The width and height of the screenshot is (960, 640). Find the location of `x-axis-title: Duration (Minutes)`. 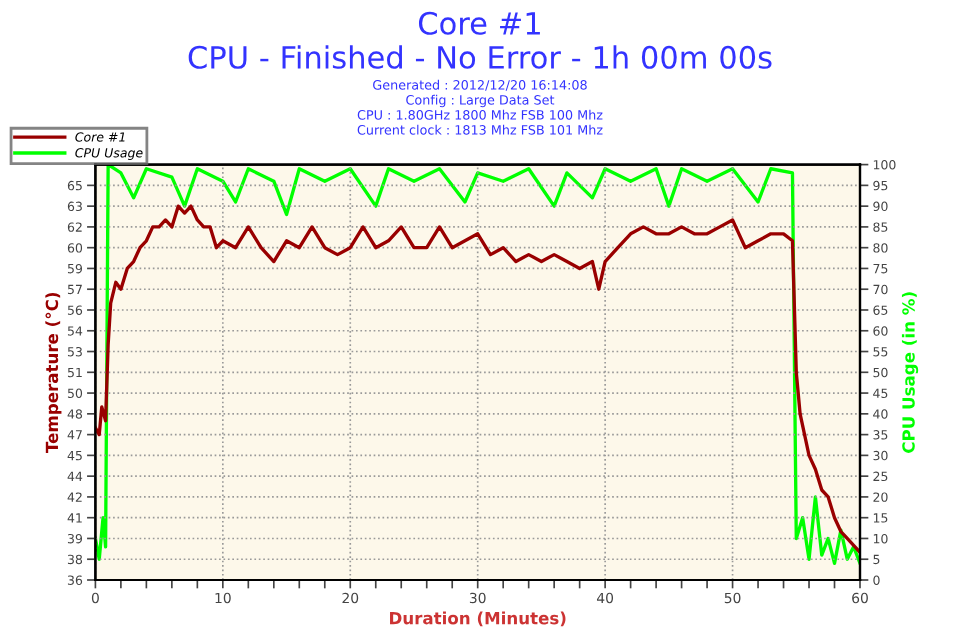

x-axis-title: Duration (Minutes) is located at coordinates (478, 619).